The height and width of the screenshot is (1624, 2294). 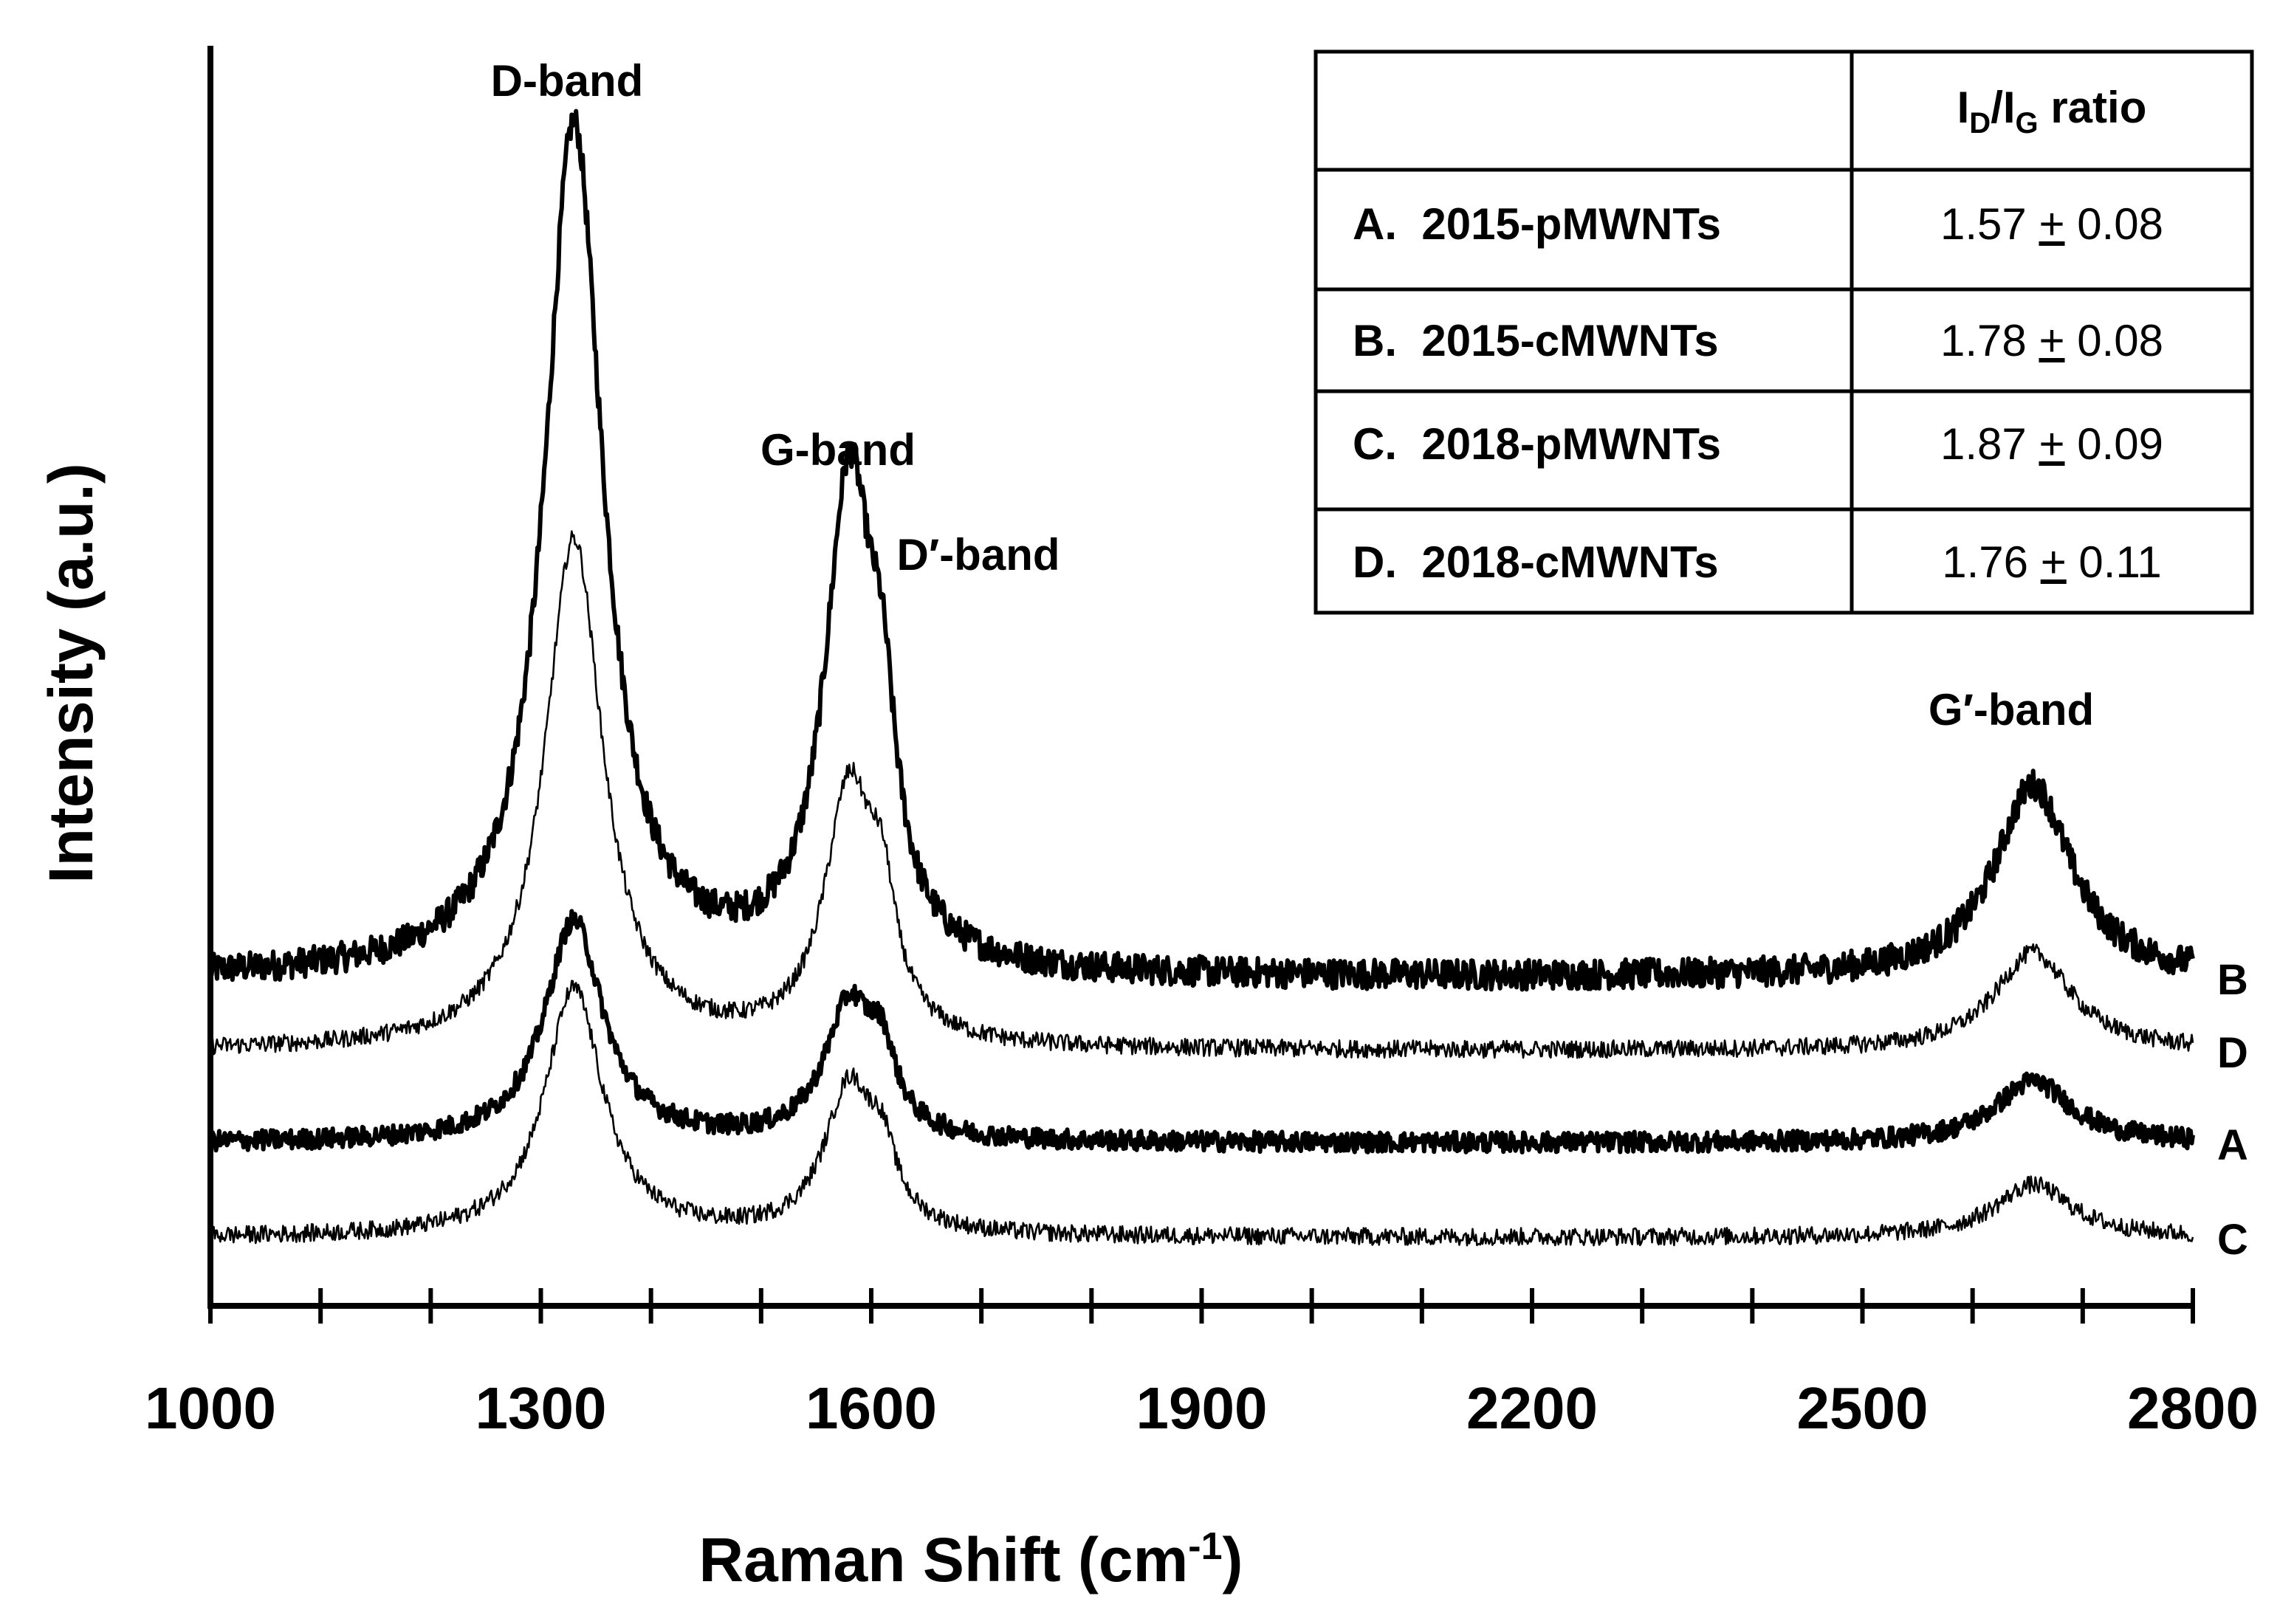 What do you see at coordinates (2052, 562) in the screenshot?
I see `table-cell-ratio: 1.76 + 0.11` at bounding box center [2052, 562].